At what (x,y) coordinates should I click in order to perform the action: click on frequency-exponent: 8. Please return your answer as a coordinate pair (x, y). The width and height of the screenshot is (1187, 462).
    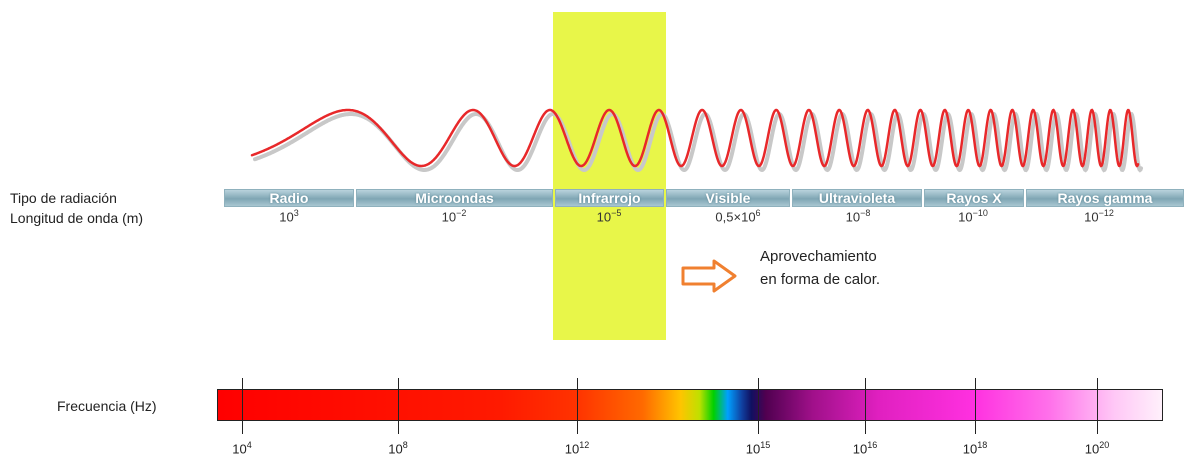
    Looking at the image, I should click on (405, 445).